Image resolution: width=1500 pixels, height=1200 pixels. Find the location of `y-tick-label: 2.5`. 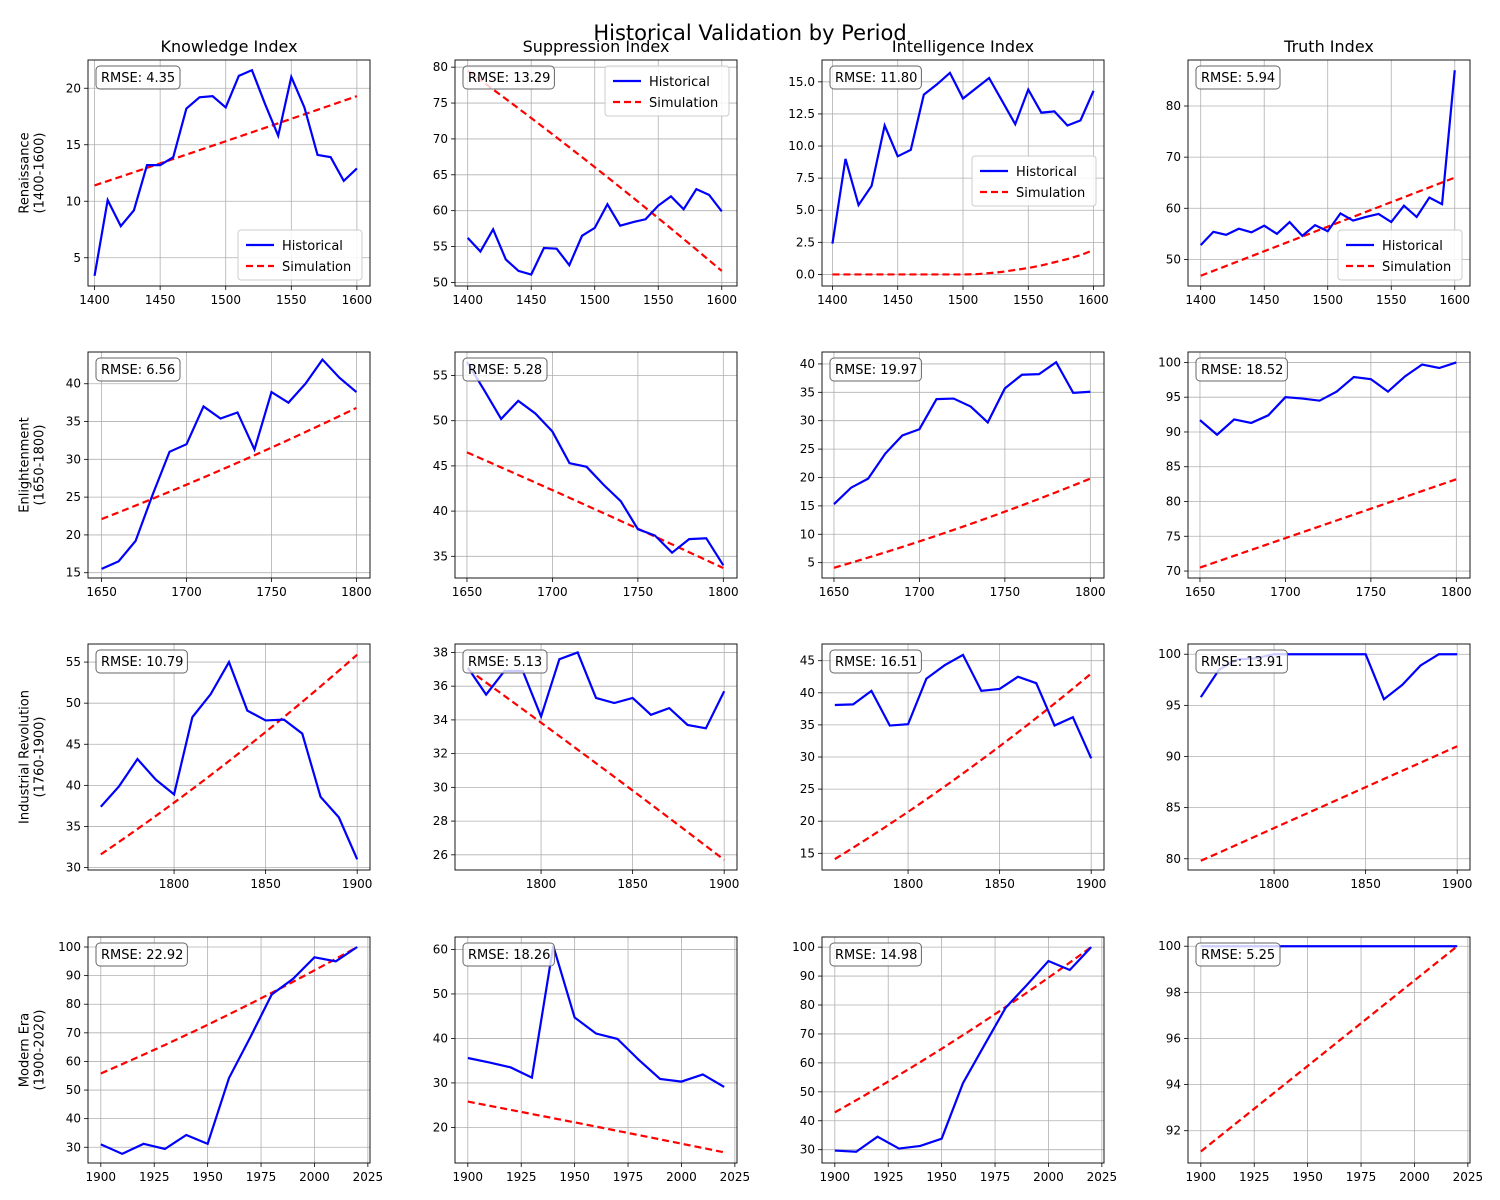

y-tick-label: 2.5 is located at coordinates (805, 242).